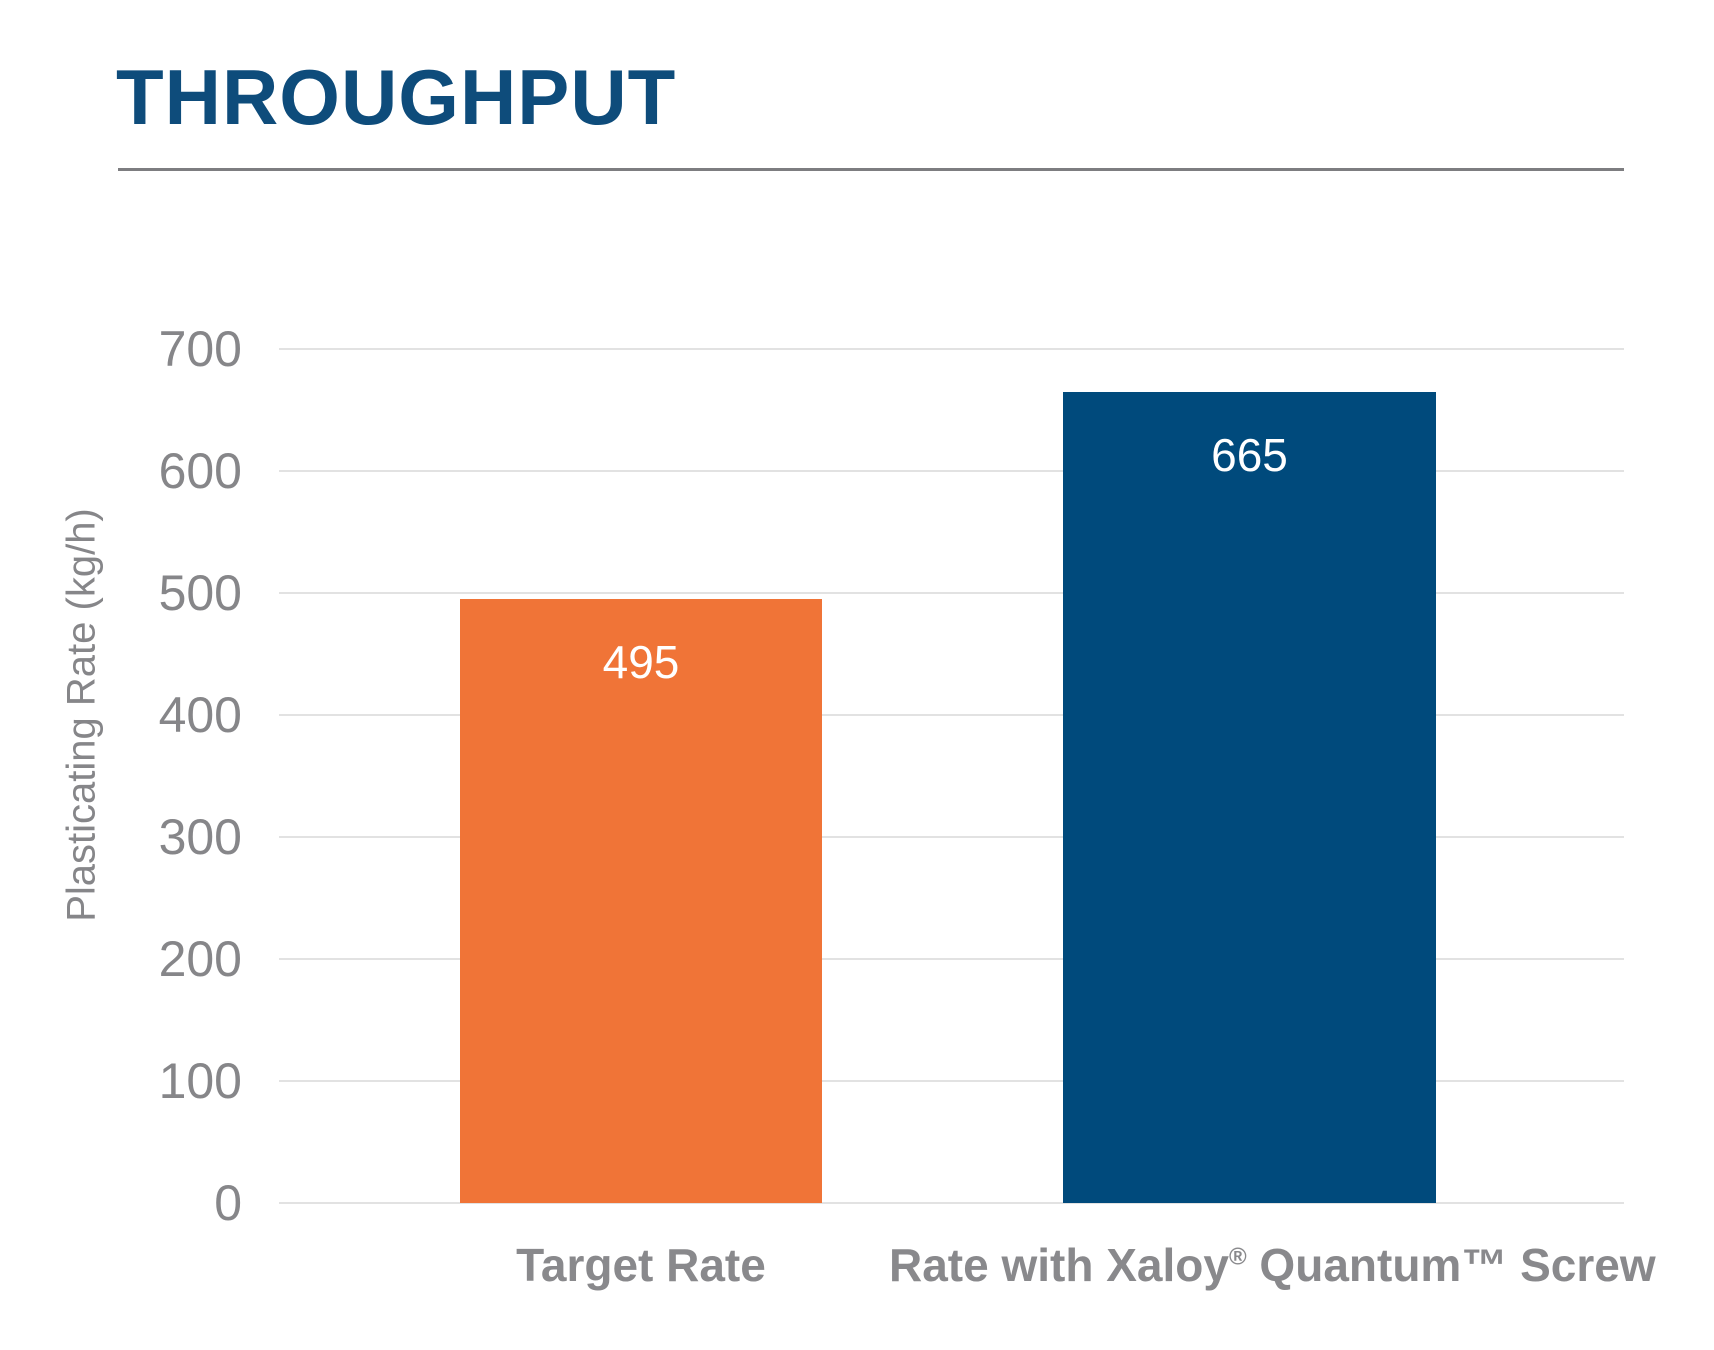 The width and height of the screenshot is (1714, 1350). What do you see at coordinates (1237, 1257) in the screenshot?
I see `registered-trademark-symbol: ®` at bounding box center [1237, 1257].